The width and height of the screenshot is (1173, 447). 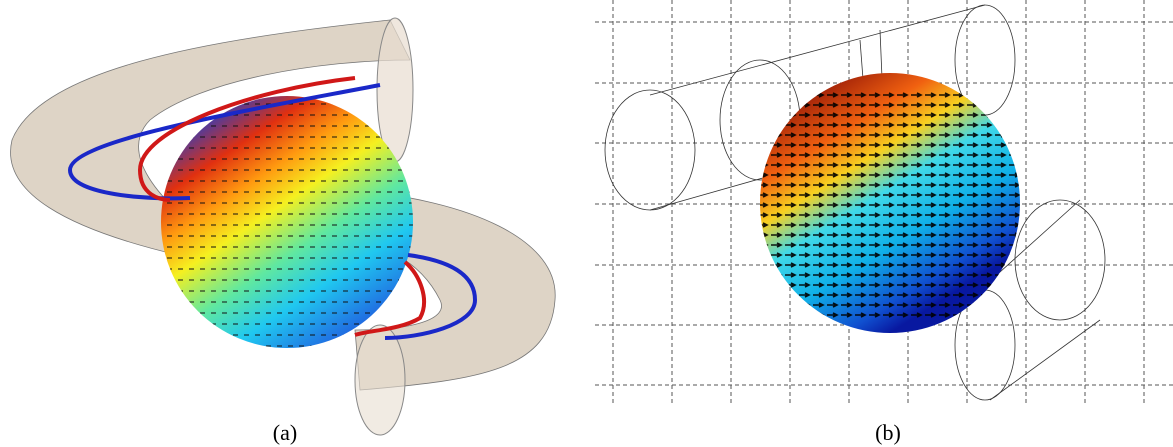 What do you see at coordinates (888, 432) in the screenshot?
I see `caption: (b)` at bounding box center [888, 432].